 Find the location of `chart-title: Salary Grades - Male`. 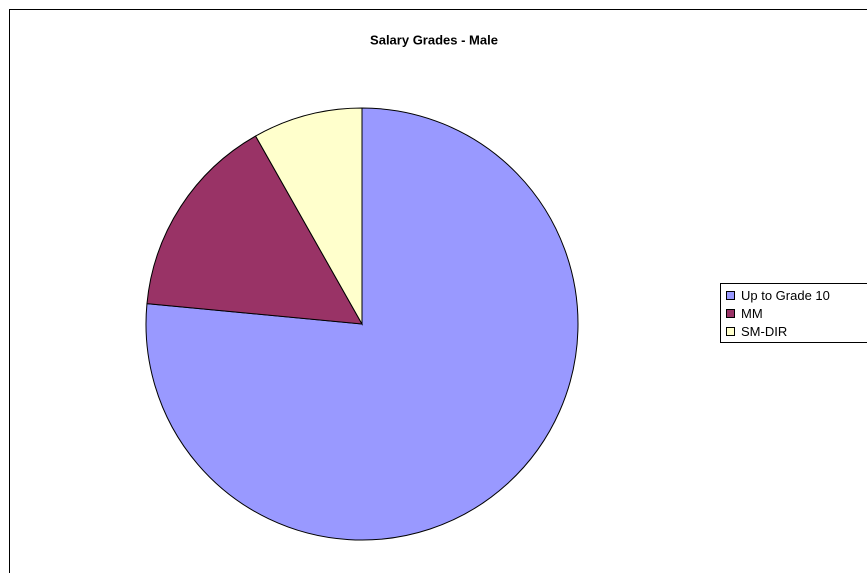

chart-title: Salary Grades - Male is located at coordinates (434, 39).